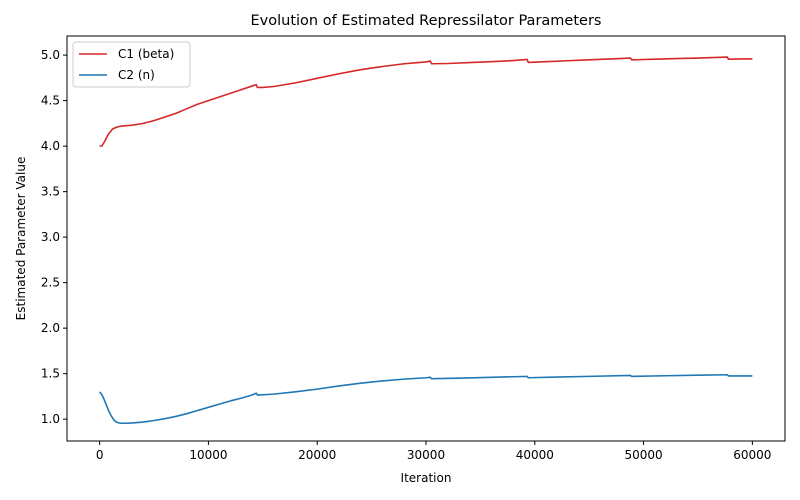 This screenshot has width=800, height=500. I want to click on x-tick-label: 0, so click(100, 455).